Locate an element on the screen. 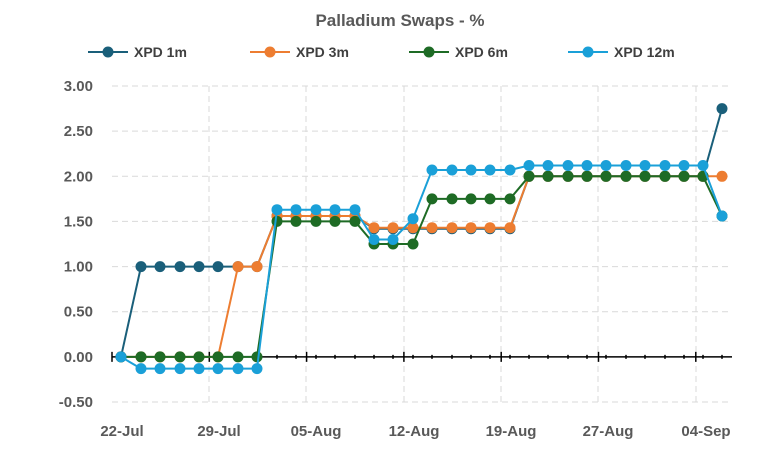 The height and width of the screenshot is (457, 764). x-tick-label: 19-Aug is located at coordinates (511, 431).